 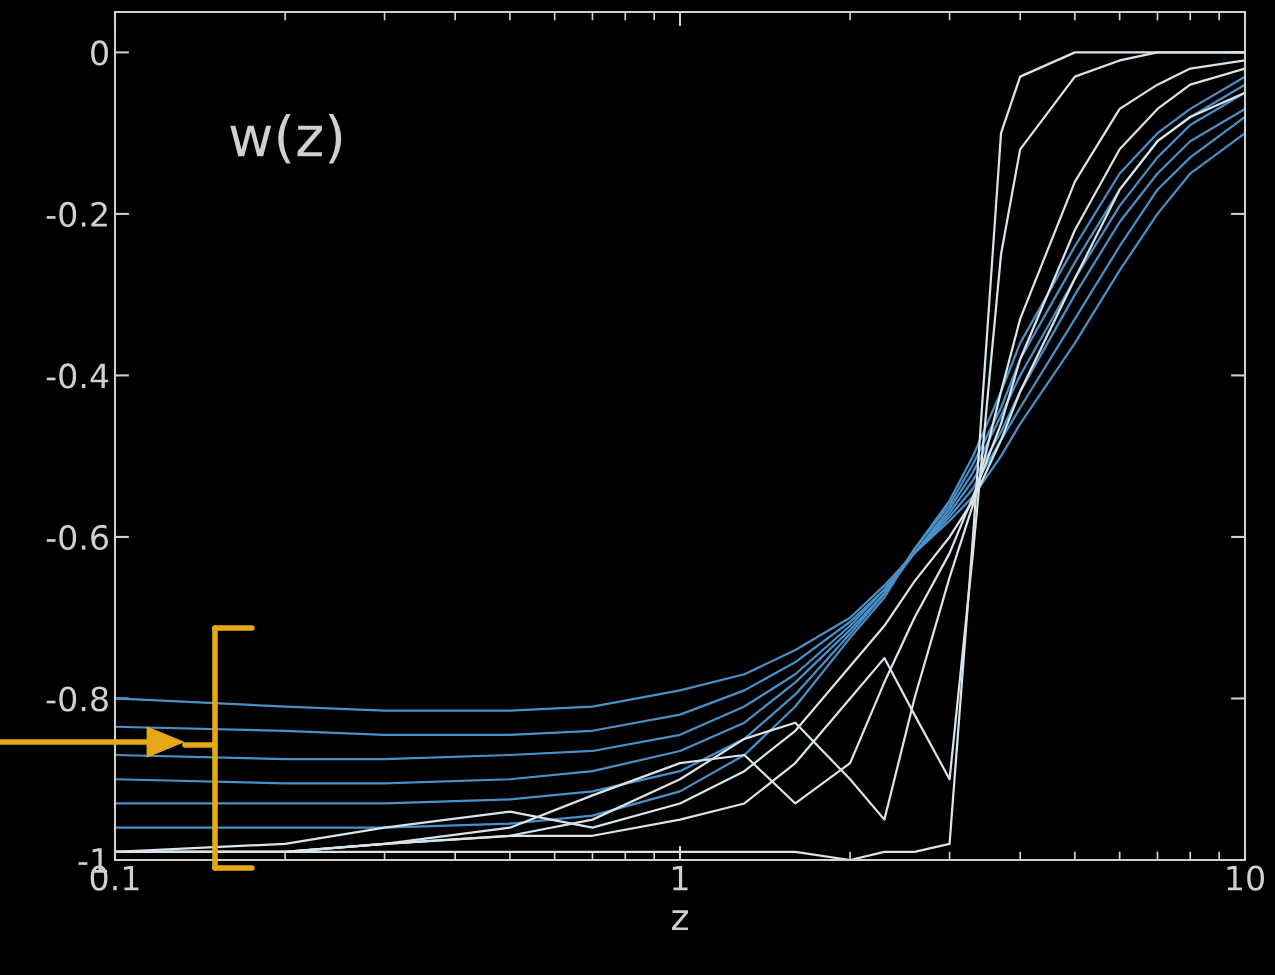 I want to click on annotation: w(z), so click(x=286, y=139).